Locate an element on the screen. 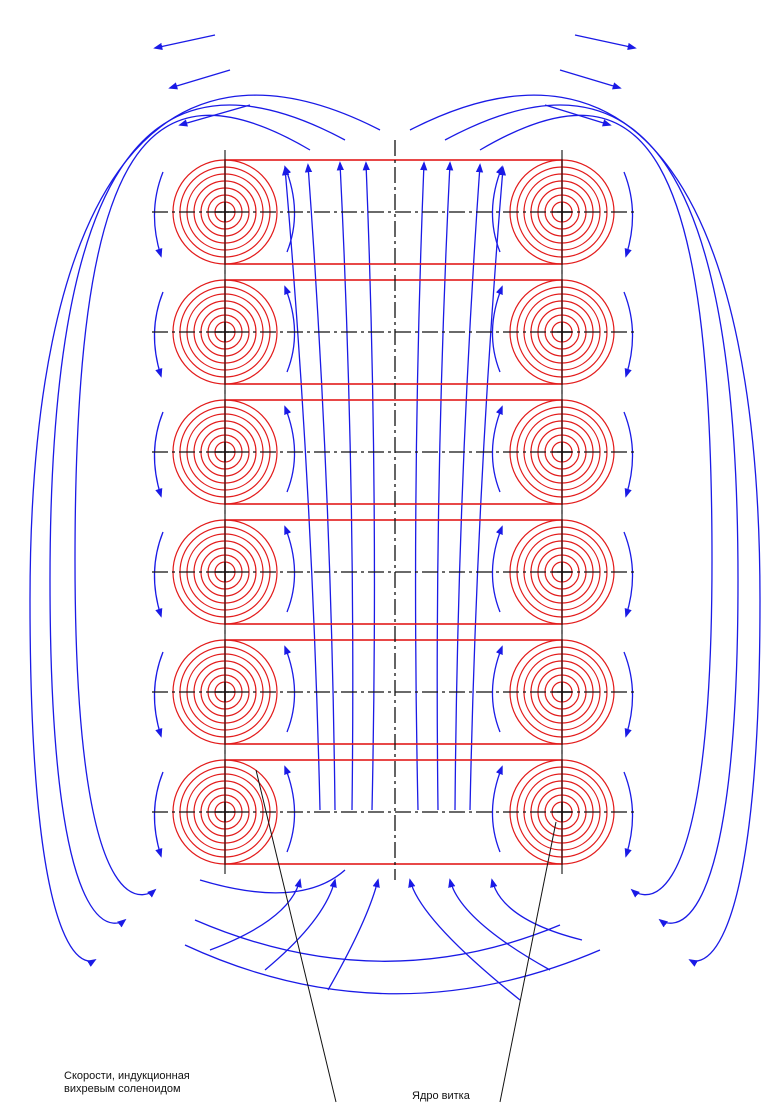 The height and width of the screenshot is (1111, 771). annotation-core: Ядро витка is located at coordinates (441, 1096).